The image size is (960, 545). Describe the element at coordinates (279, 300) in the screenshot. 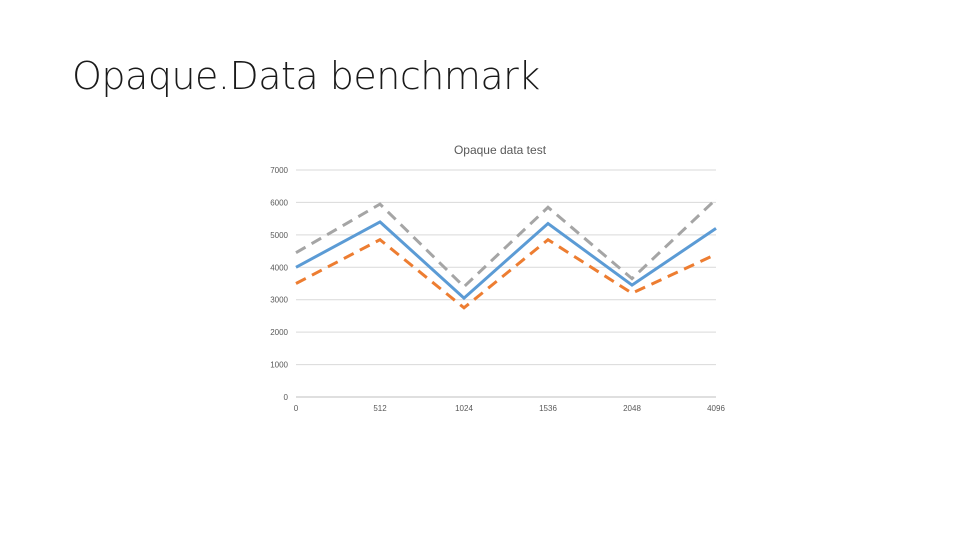

I see `y-tick-label: 3000` at that location.